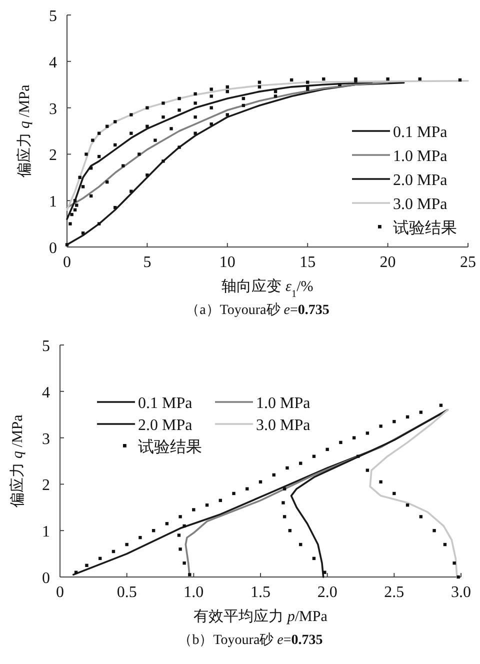  I want to click on x-tick-label: 1.0, so click(194, 592).